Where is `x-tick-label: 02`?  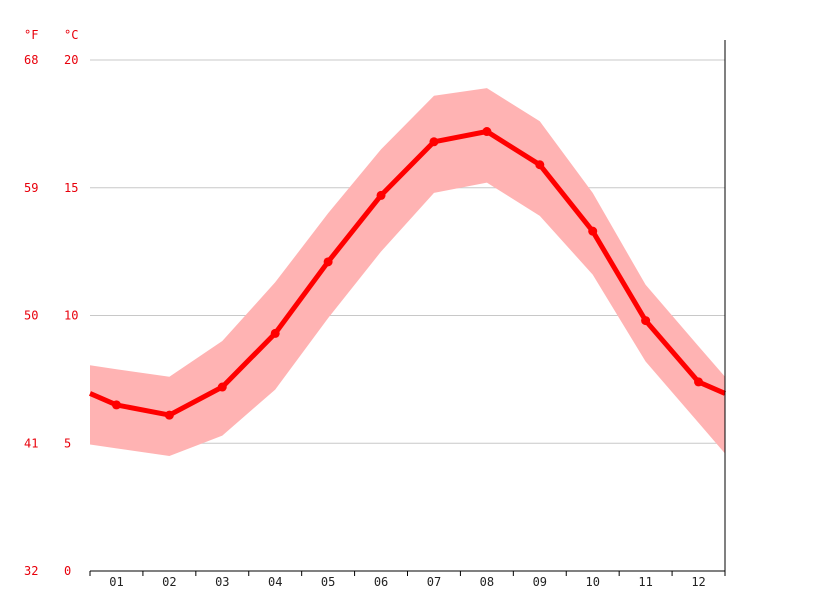 x-tick-label: 02 is located at coordinates (169, 582).